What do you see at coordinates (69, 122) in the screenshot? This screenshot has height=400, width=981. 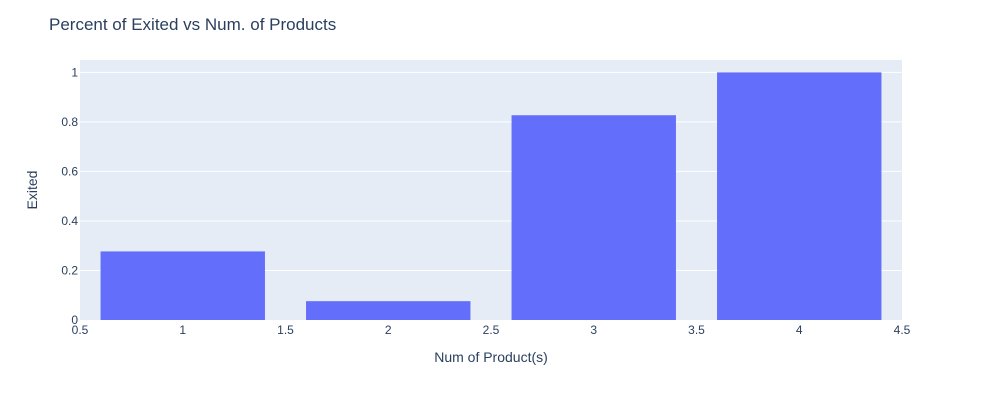 I see `y-tick-label: 0.8` at bounding box center [69, 122].